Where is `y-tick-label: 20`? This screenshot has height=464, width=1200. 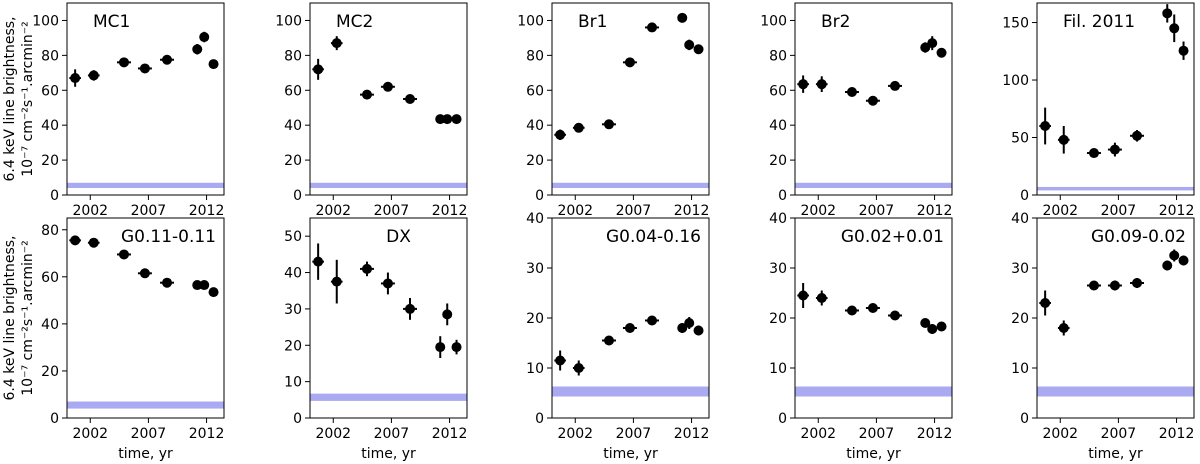
y-tick-label: 20 is located at coordinates (1020, 319).